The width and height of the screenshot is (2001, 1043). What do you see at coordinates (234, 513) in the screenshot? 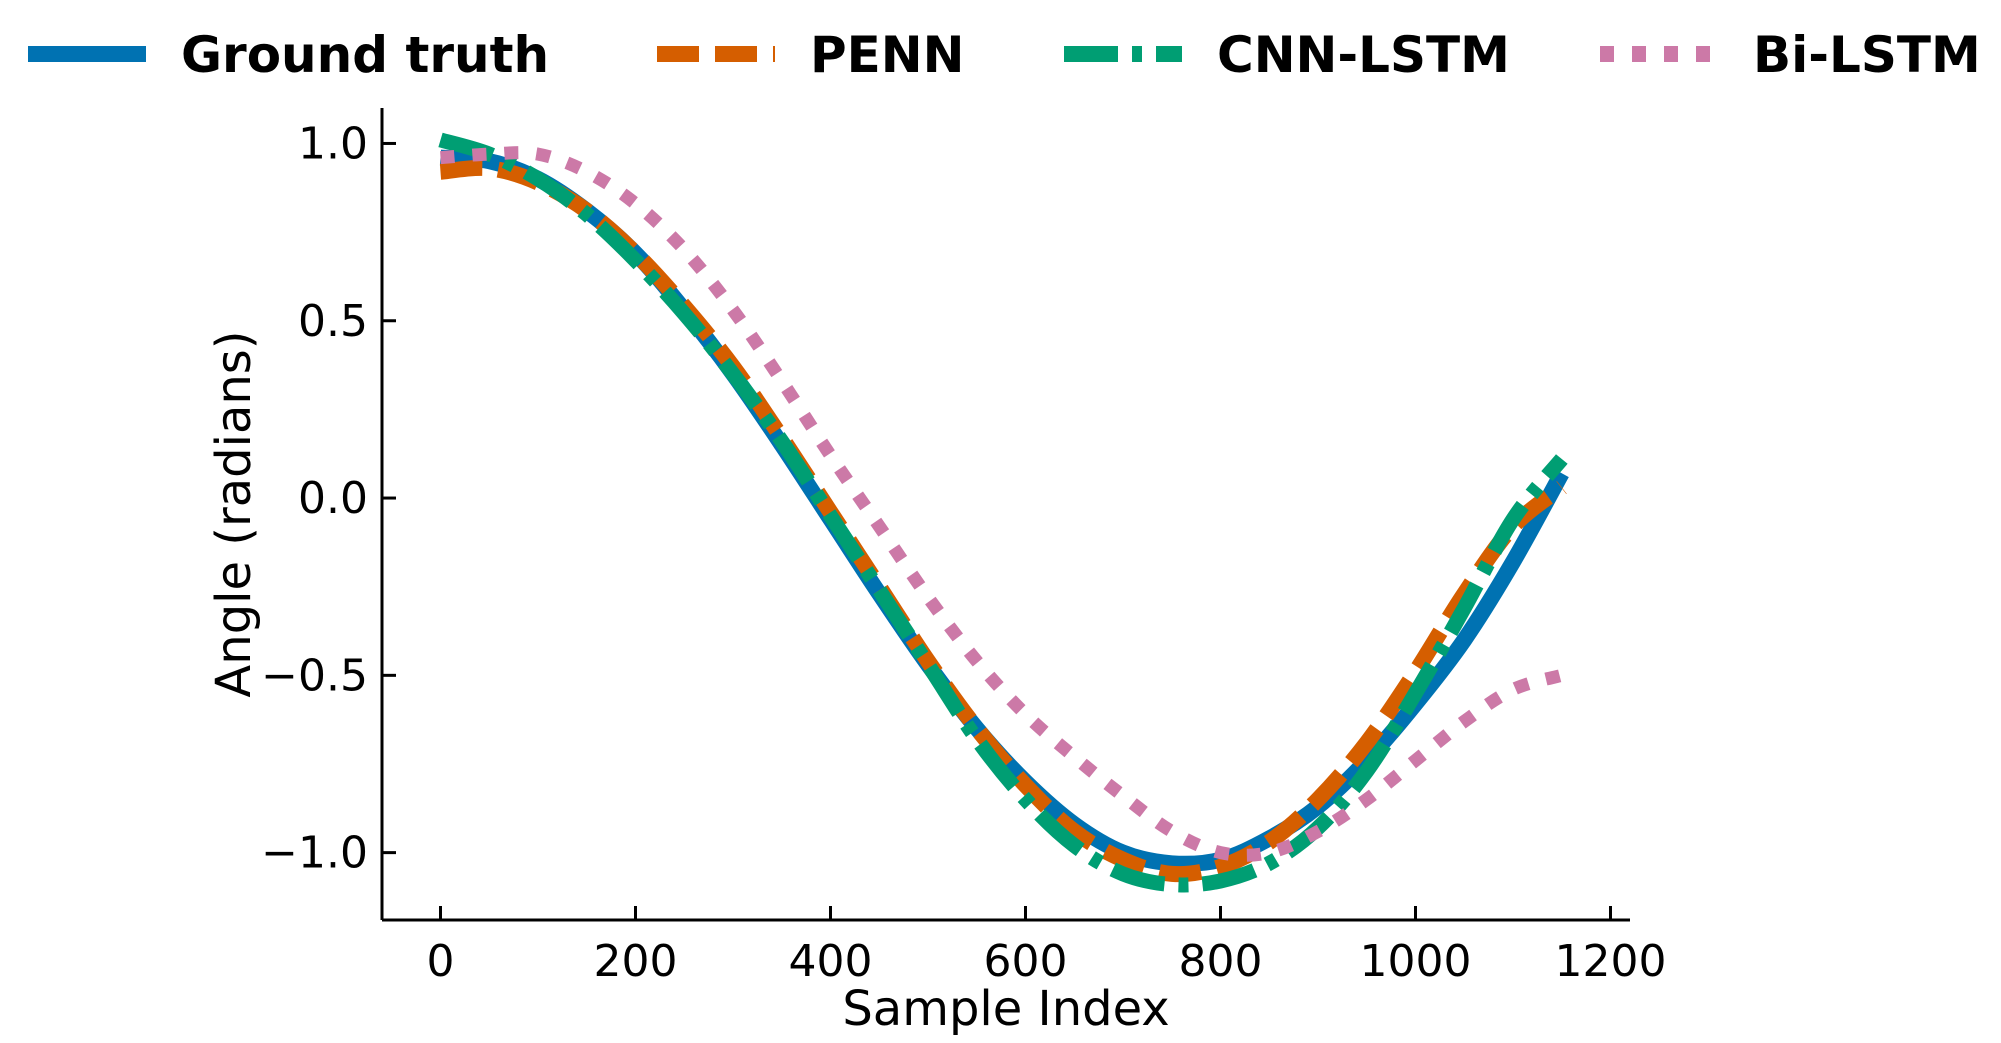
I see `y-axis-title: Angle (radians)` at bounding box center [234, 513].